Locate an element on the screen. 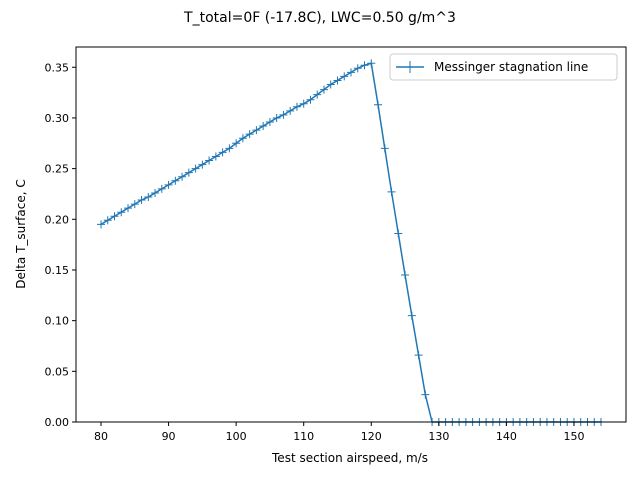 The width and height of the screenshot is (640, 480). x-tick-label: 130 is located at coordinates (438, 436).